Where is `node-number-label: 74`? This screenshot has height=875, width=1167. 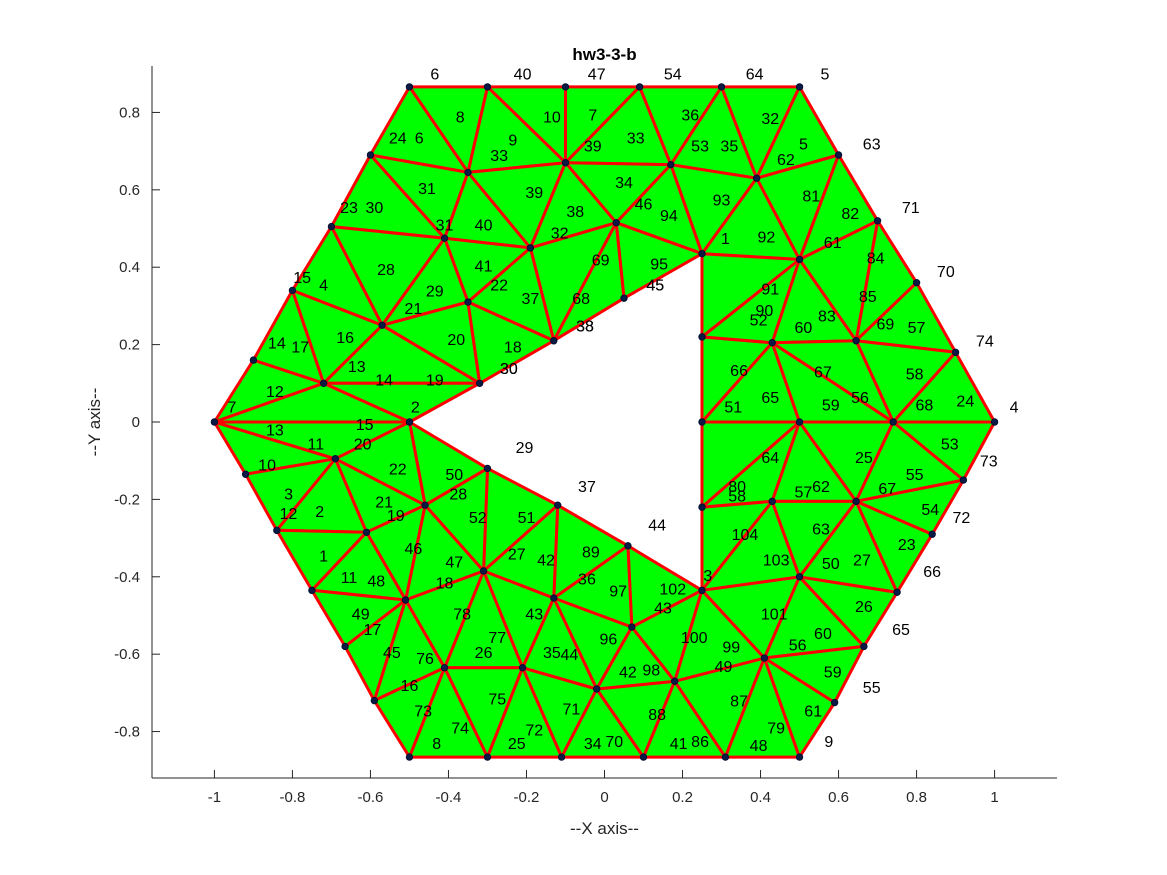
node-number-label: 74 is located at coordinates (985, 342).